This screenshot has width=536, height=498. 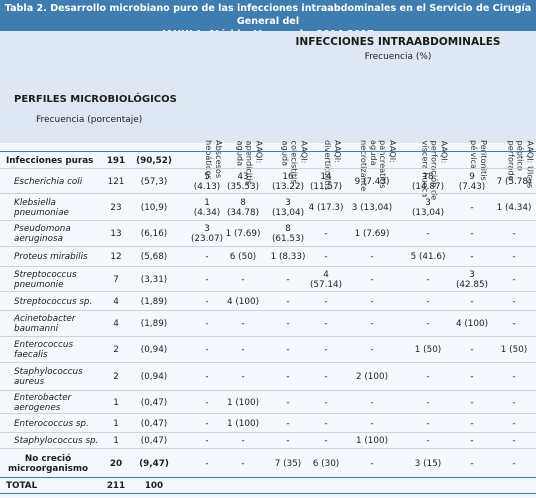 What do you see at coordinates (116, 257) in the screenshot?
I see `count-cell: 12` at bounding box center [116, 257].